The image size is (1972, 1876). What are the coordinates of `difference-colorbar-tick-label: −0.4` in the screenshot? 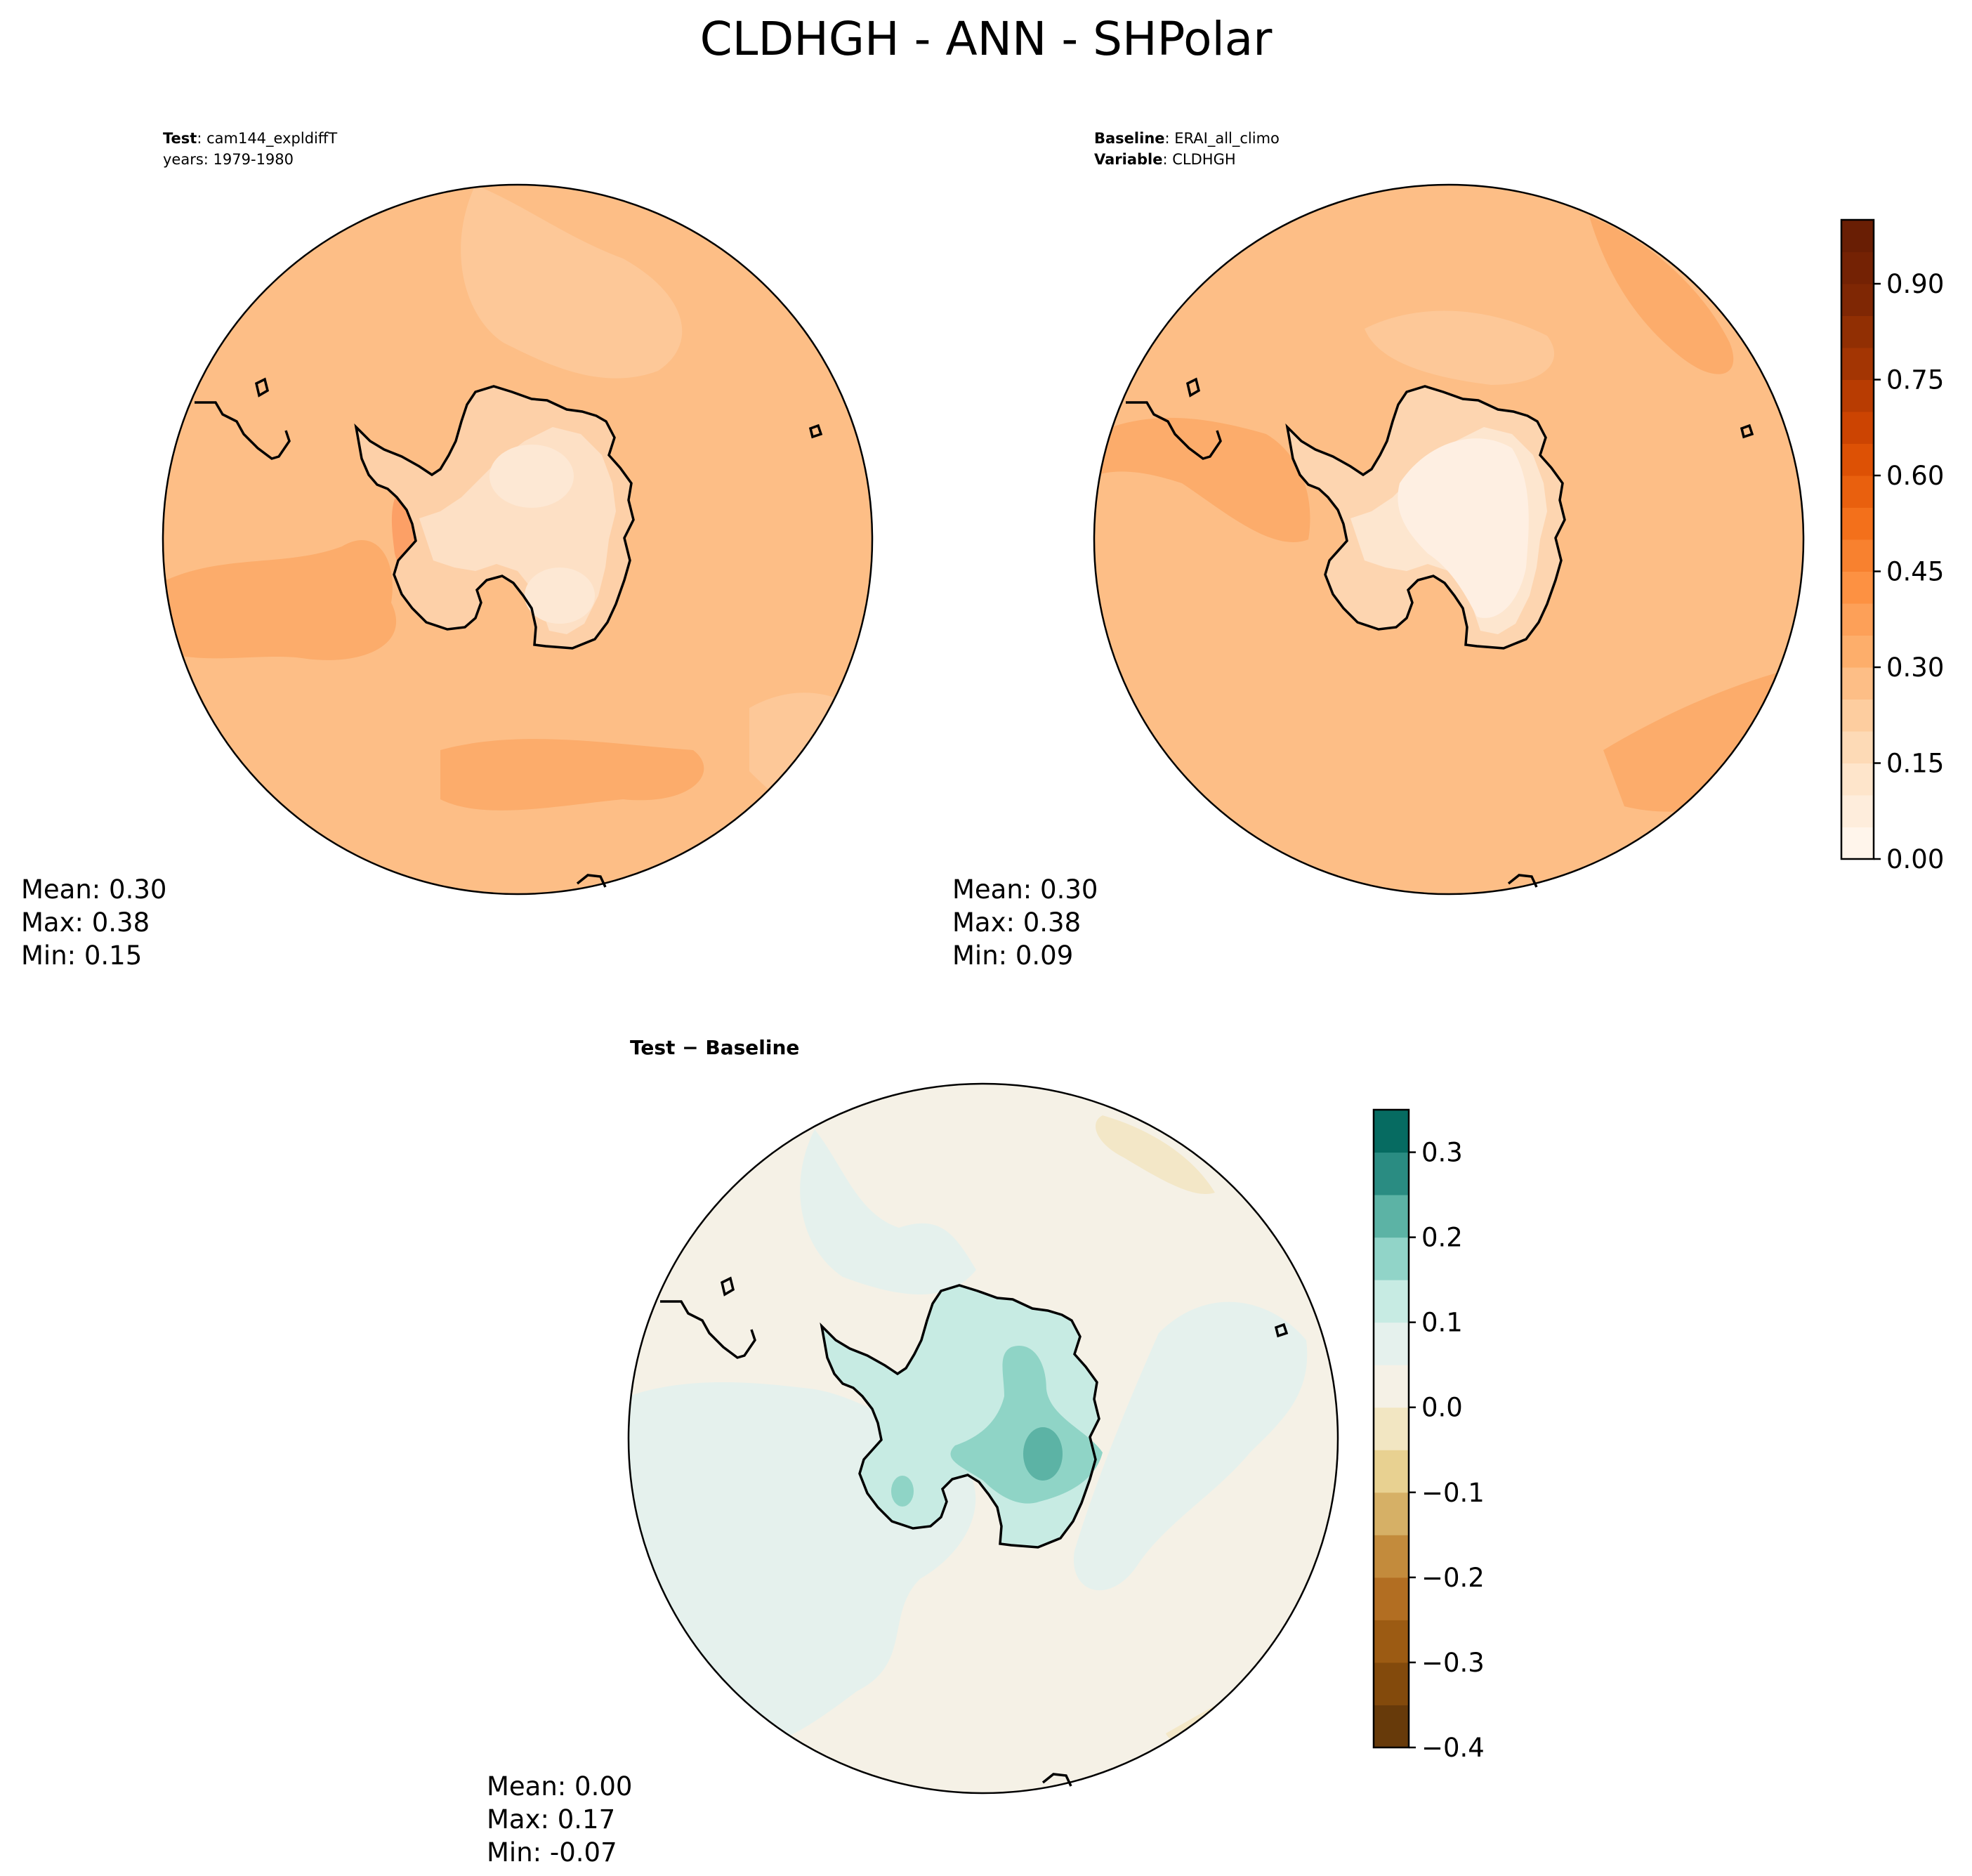 It's located at (1453, 1748).